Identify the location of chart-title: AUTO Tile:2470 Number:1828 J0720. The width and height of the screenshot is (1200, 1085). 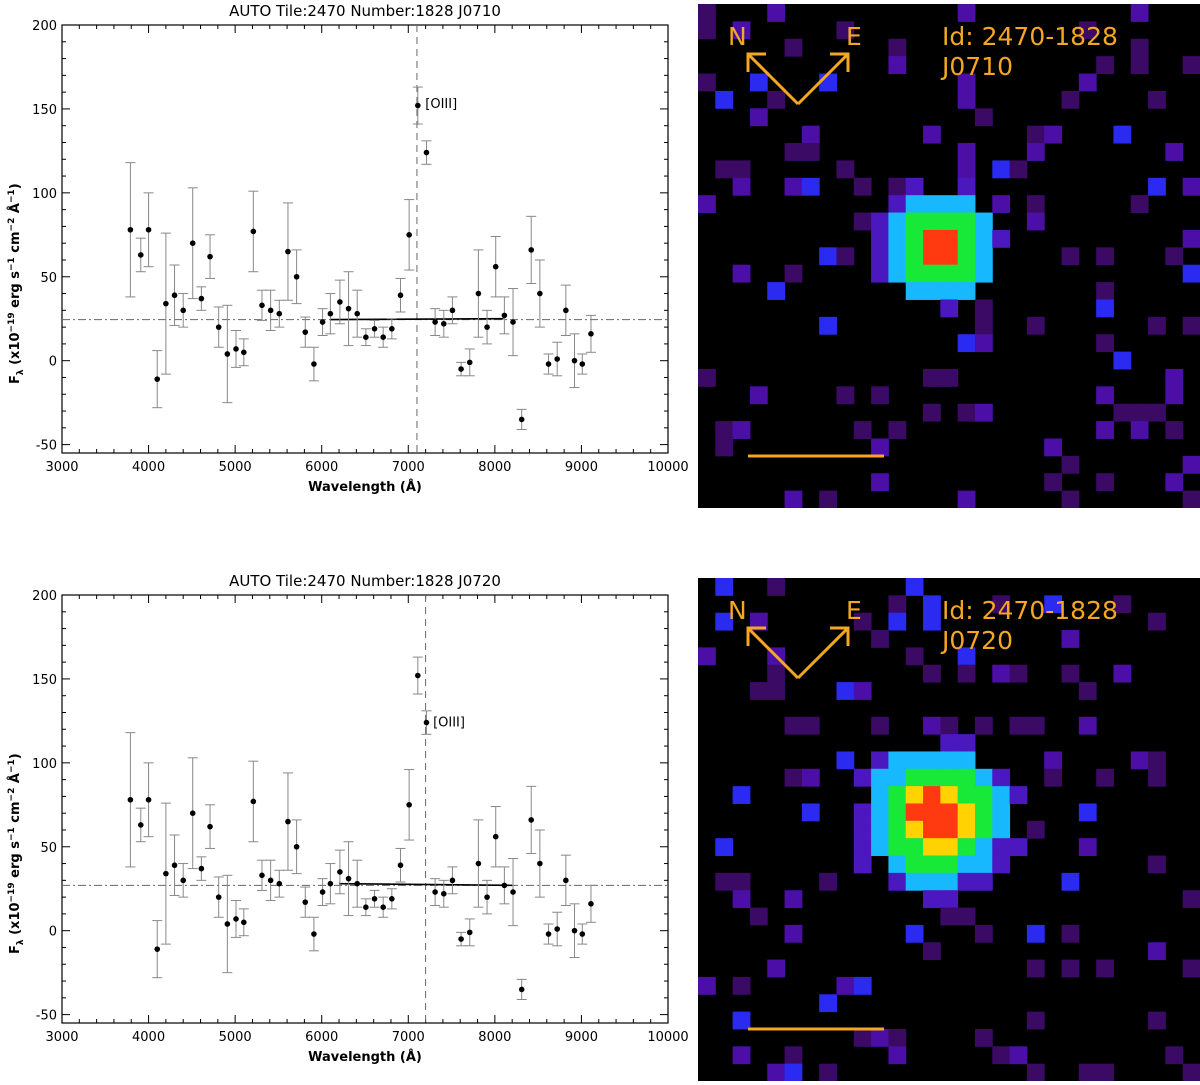
(365, 581).